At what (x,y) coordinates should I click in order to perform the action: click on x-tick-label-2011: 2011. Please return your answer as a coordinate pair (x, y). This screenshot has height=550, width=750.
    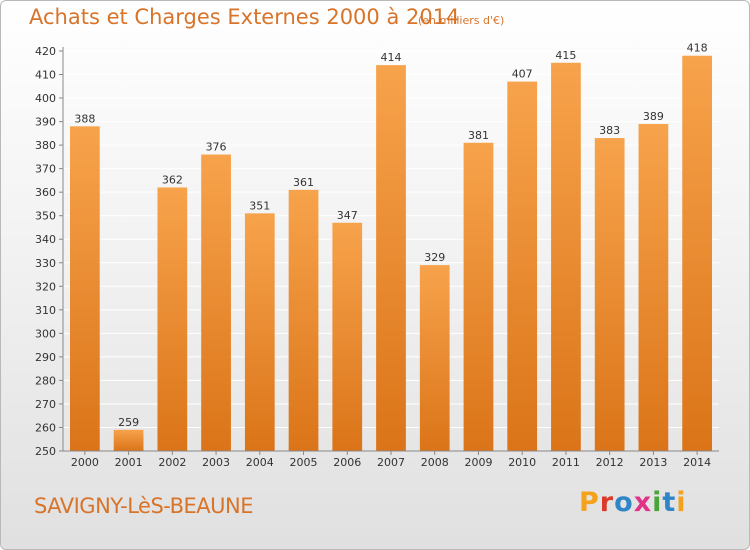
    Looking at the image, I should click on (566, 462).